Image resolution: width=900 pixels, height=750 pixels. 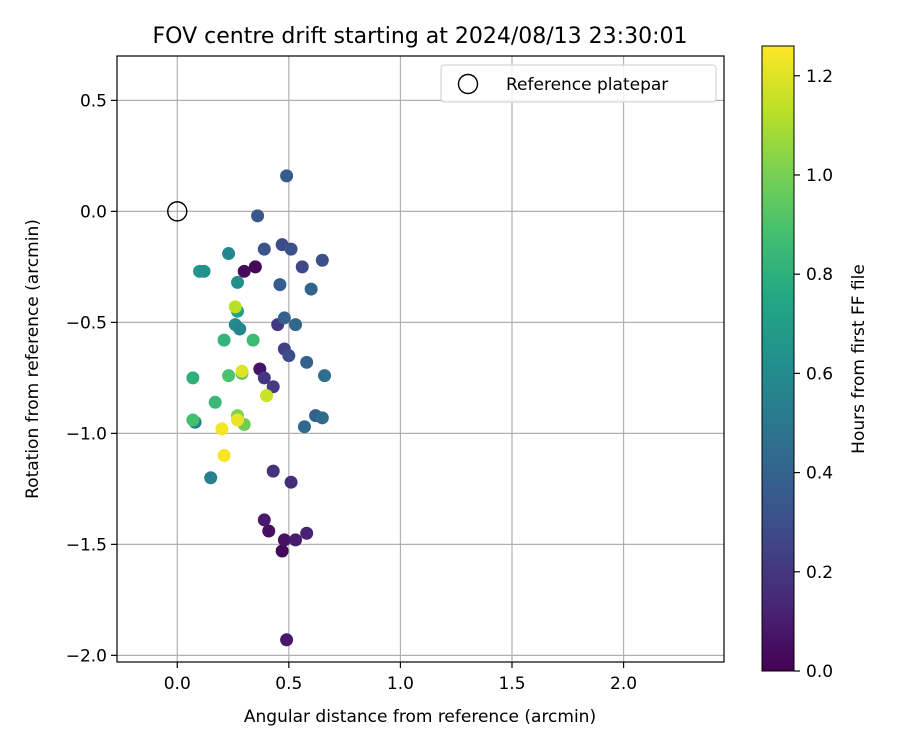 I want to click on x-axis-label: Angular distance from reference (arcmin), so click(x=420, y=717).